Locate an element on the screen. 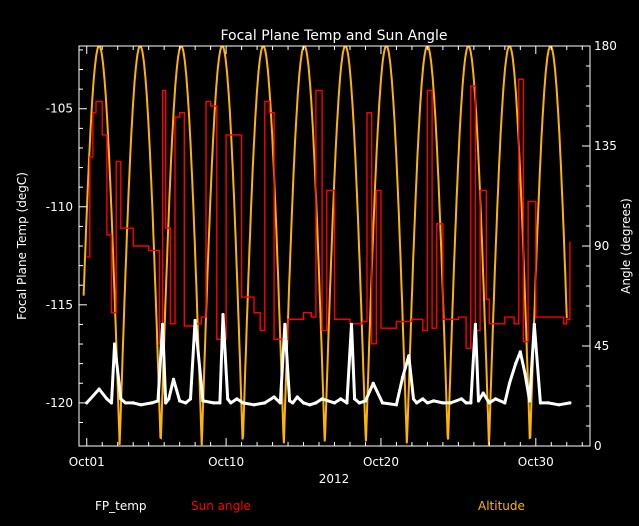  legend-altitude: Altitude is located at coordinates (501, 506).